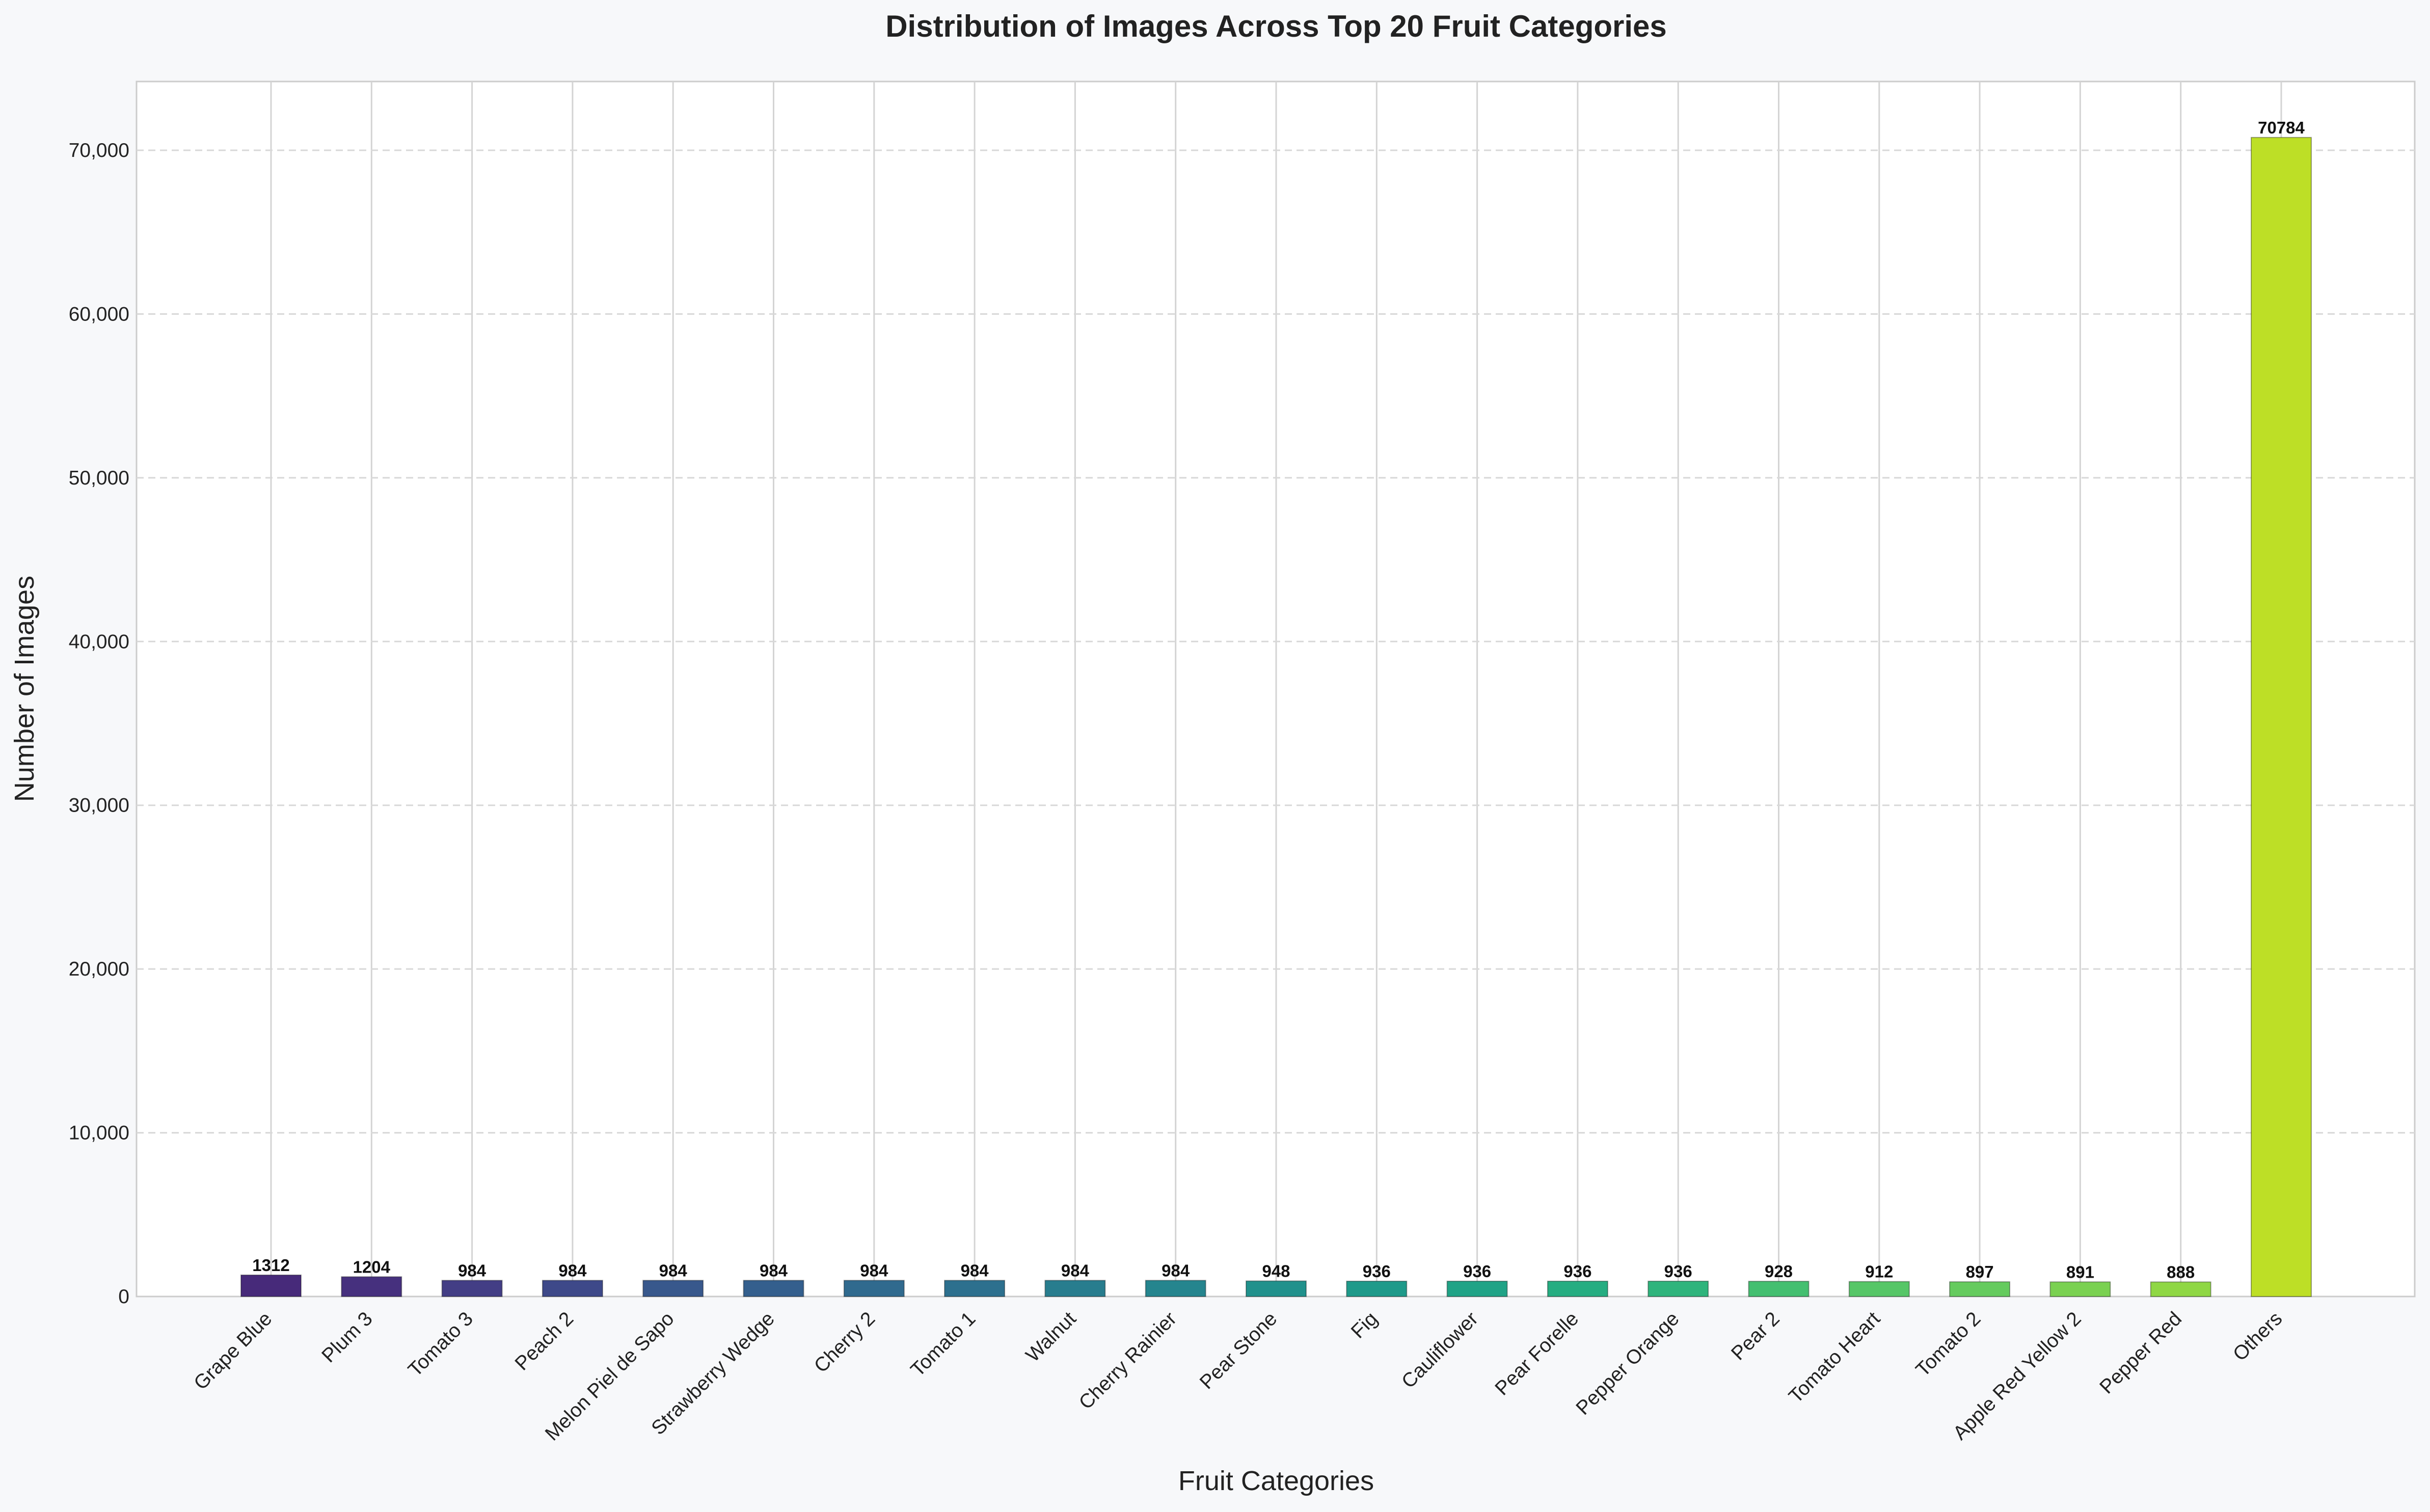  What do you see at coordinates (2257, 1336) in the screenshot?
I see `x-tick-label: Others` at bounding box center [2257, 1336].